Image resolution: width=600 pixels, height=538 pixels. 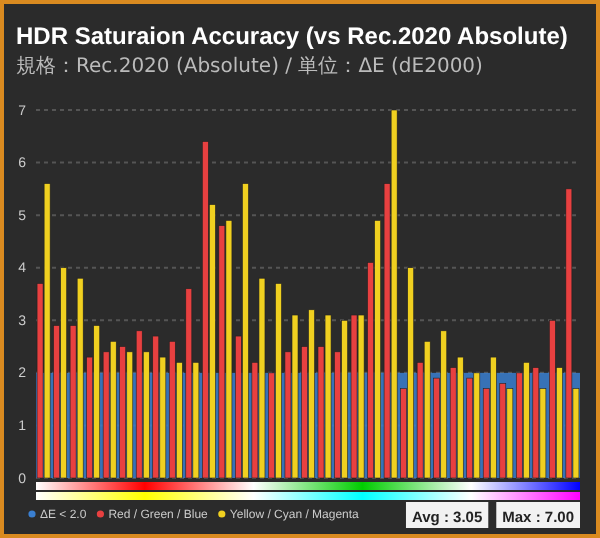 What do you see at coordinates (250, 66) in the screenshot?
I see `chart-subtitle: 規格：Rec.2020 (Absolute) / 単位：ΔE (dE2000)` at bounding box center [250, 66].